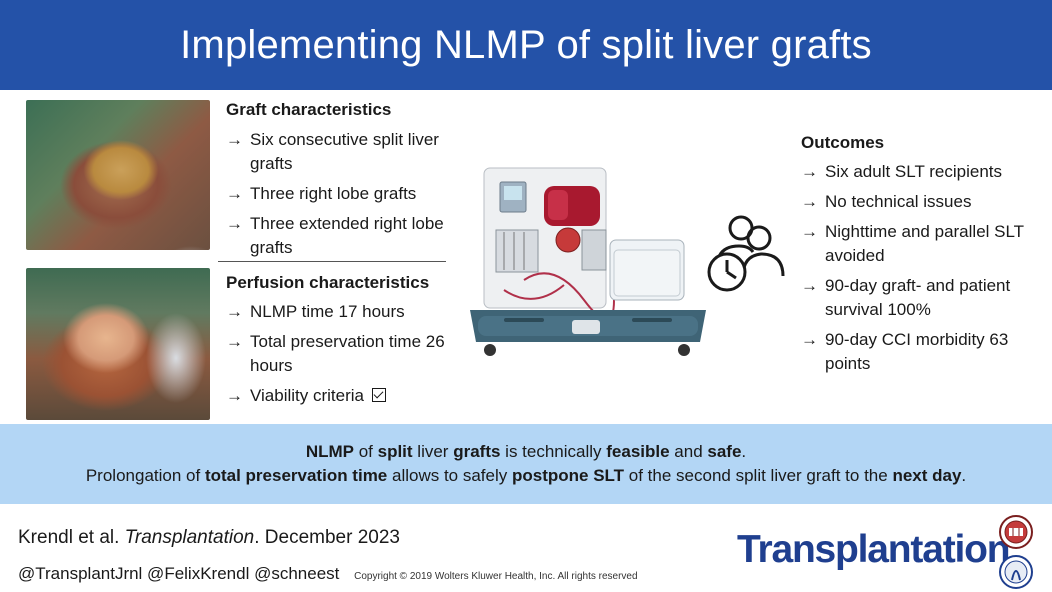 Image resolution: width=1052 pixels, height=592 pixels. I want to click on summary-text: of, so click(366, 451).